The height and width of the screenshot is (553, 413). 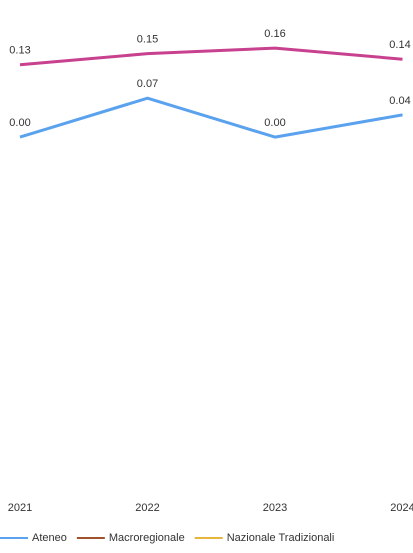 What do you see at coordinates (281, 538) in the screenshot?
I see `legend-label: Nazionale Tradizionali` at bounding box center [281, 538].